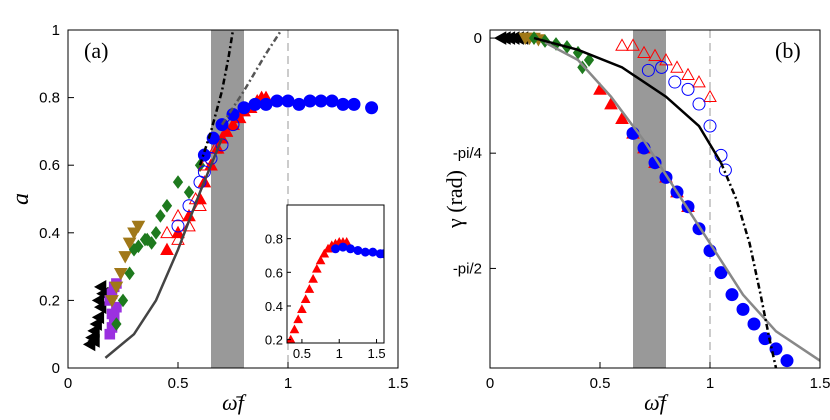 This screenshot has height=420, width=830. I want to click on panel: 0.5 1 1.5 0.2 0.4 0.6 0.8, so click(325, 282).